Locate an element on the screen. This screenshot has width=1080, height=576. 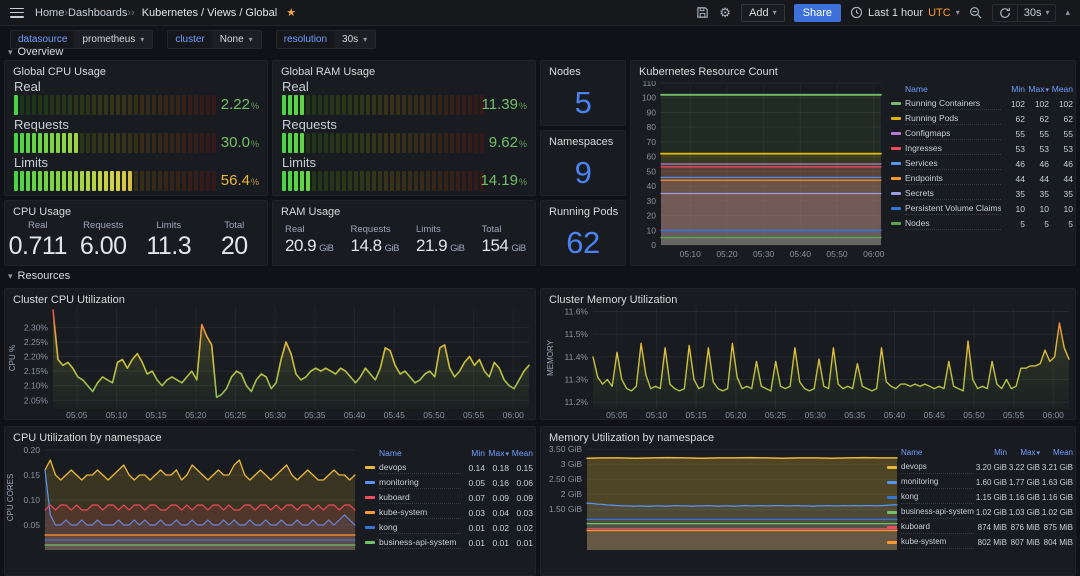
page-title: Kubernetes / Views / Global is located at coordinates (209, 12).